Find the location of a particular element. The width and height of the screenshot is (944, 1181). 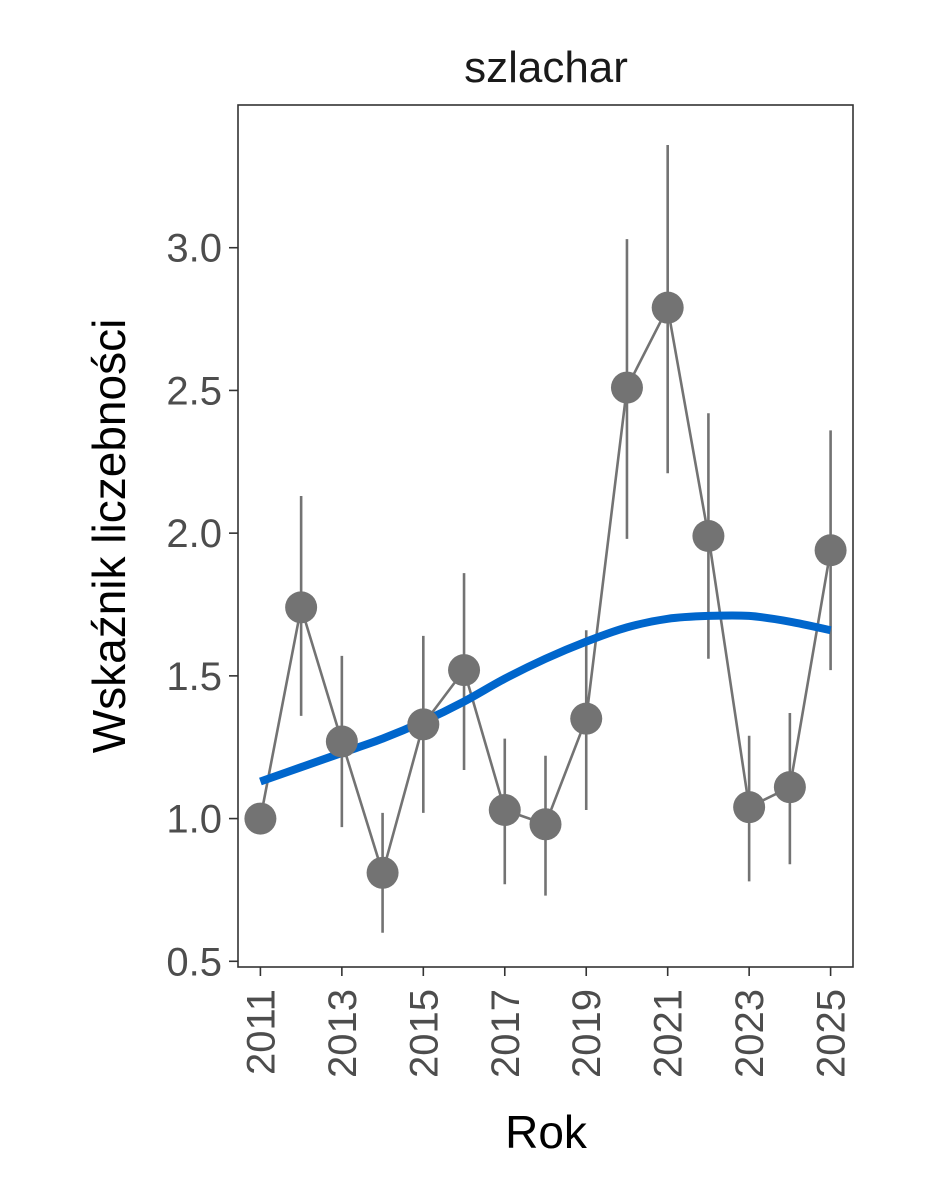

x-tick-label: 2015 is located at coordinates (424, 1033).